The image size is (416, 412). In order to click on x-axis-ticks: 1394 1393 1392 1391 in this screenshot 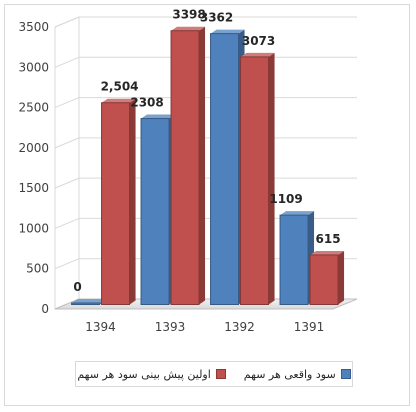, I will do `click(204, 327)`.